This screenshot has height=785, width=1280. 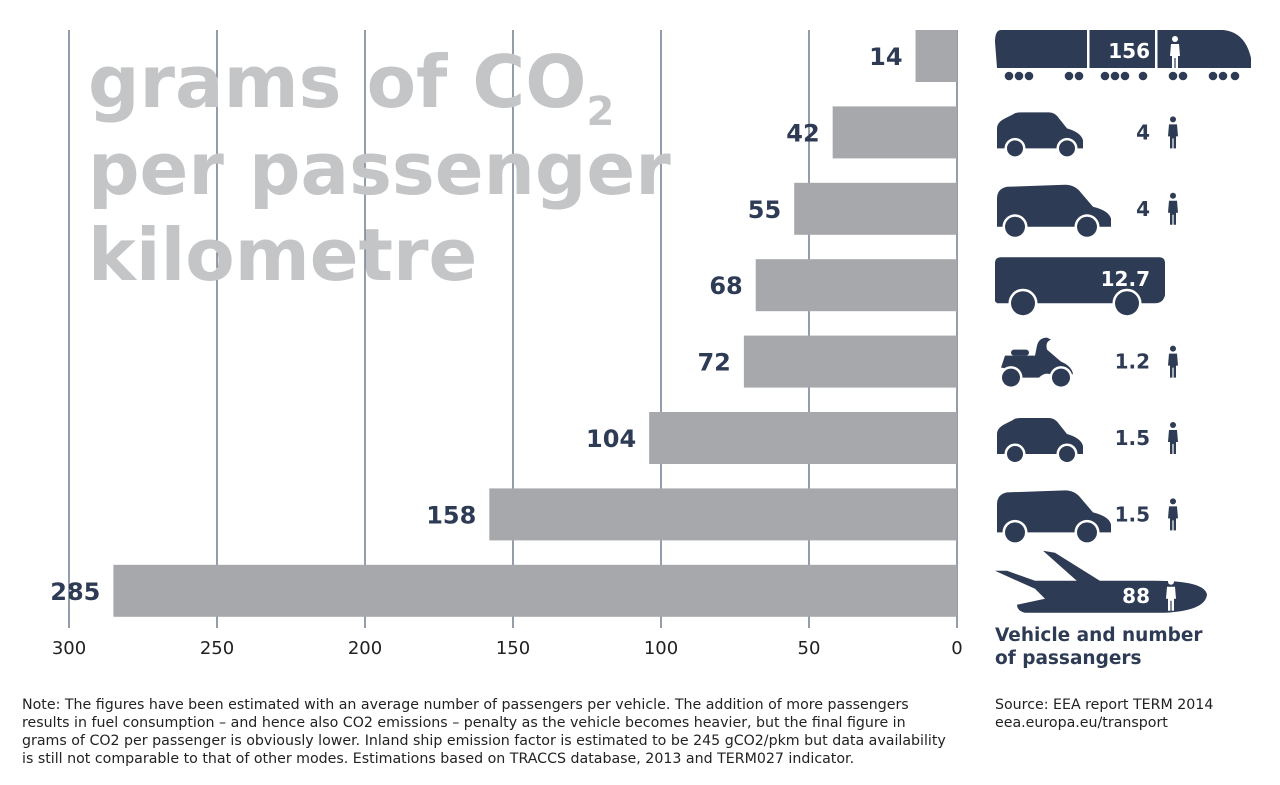 What do you see at coordinates (75, 592) in the screenshot?
I see `bar-value-label: 285` at bounding box center [75, 592].